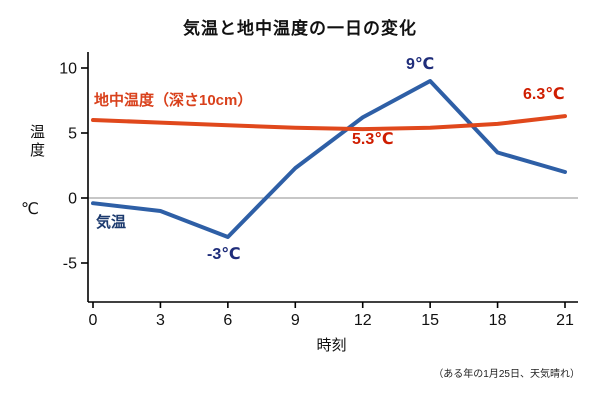 The width and height of the screenshot is (600, 401). I want to click on x-axis-label: 時刻, so click(331, 345).